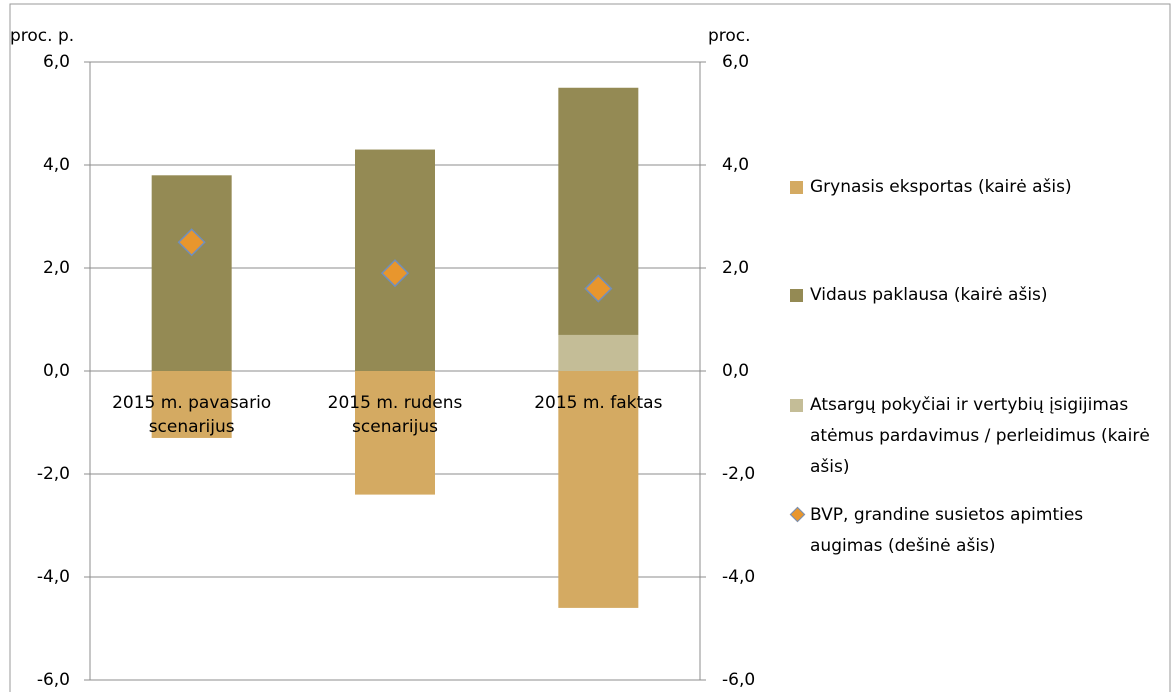 The image size is (1171, 692). Describe the element at coordinates (929, 295) in the screenshot. I see `legend-label: Vidaus paklausa (kairė ašis)` at that location.